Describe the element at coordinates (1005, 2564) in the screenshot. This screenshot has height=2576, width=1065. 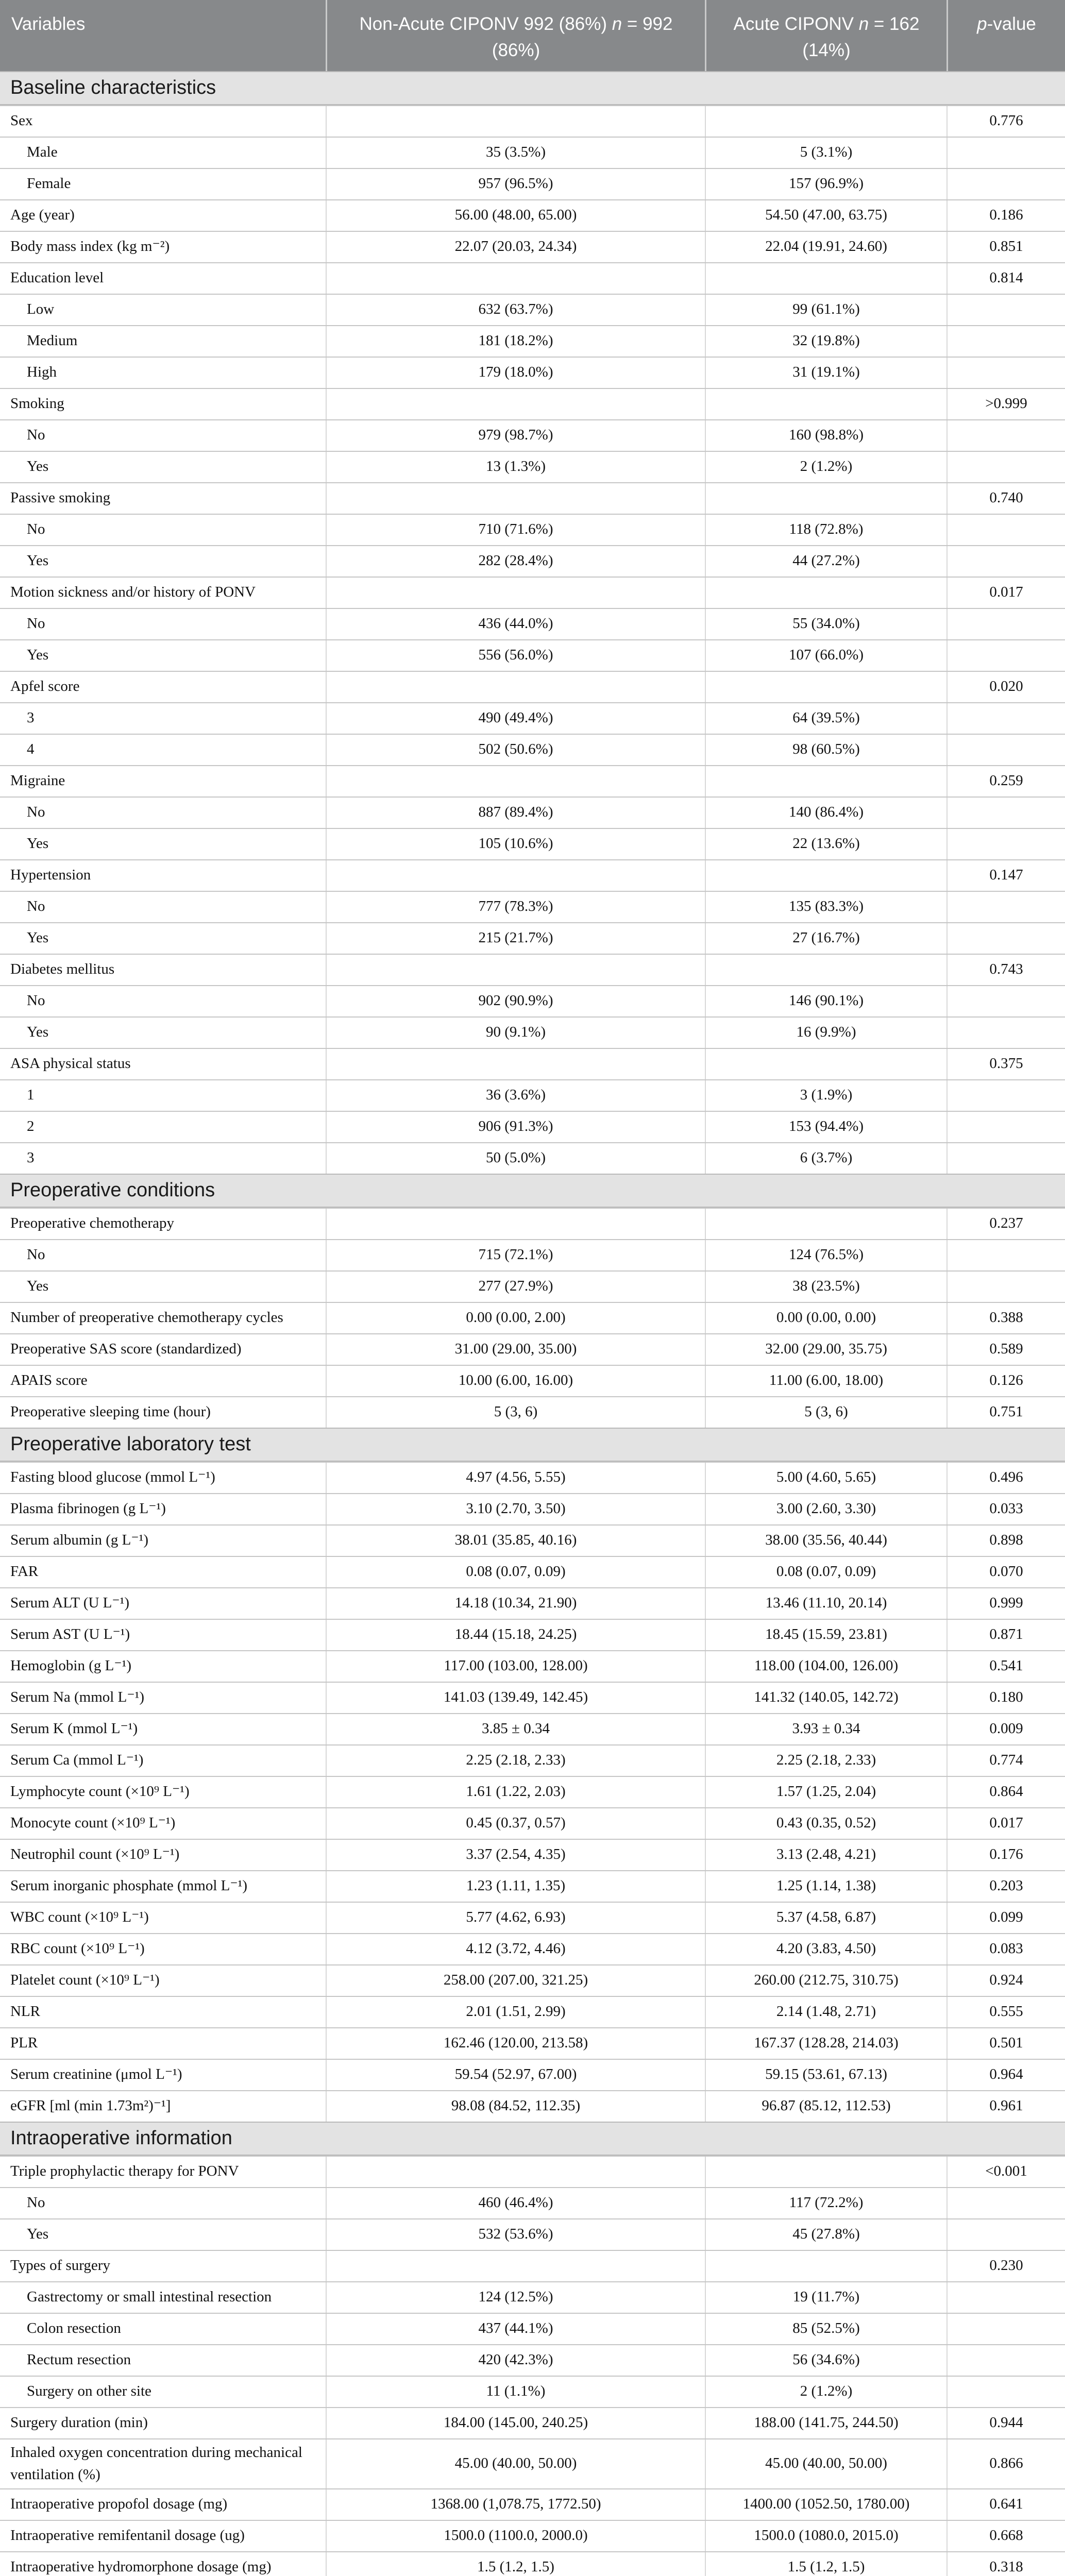
I see `p-value-cell: 0.318` at that location.